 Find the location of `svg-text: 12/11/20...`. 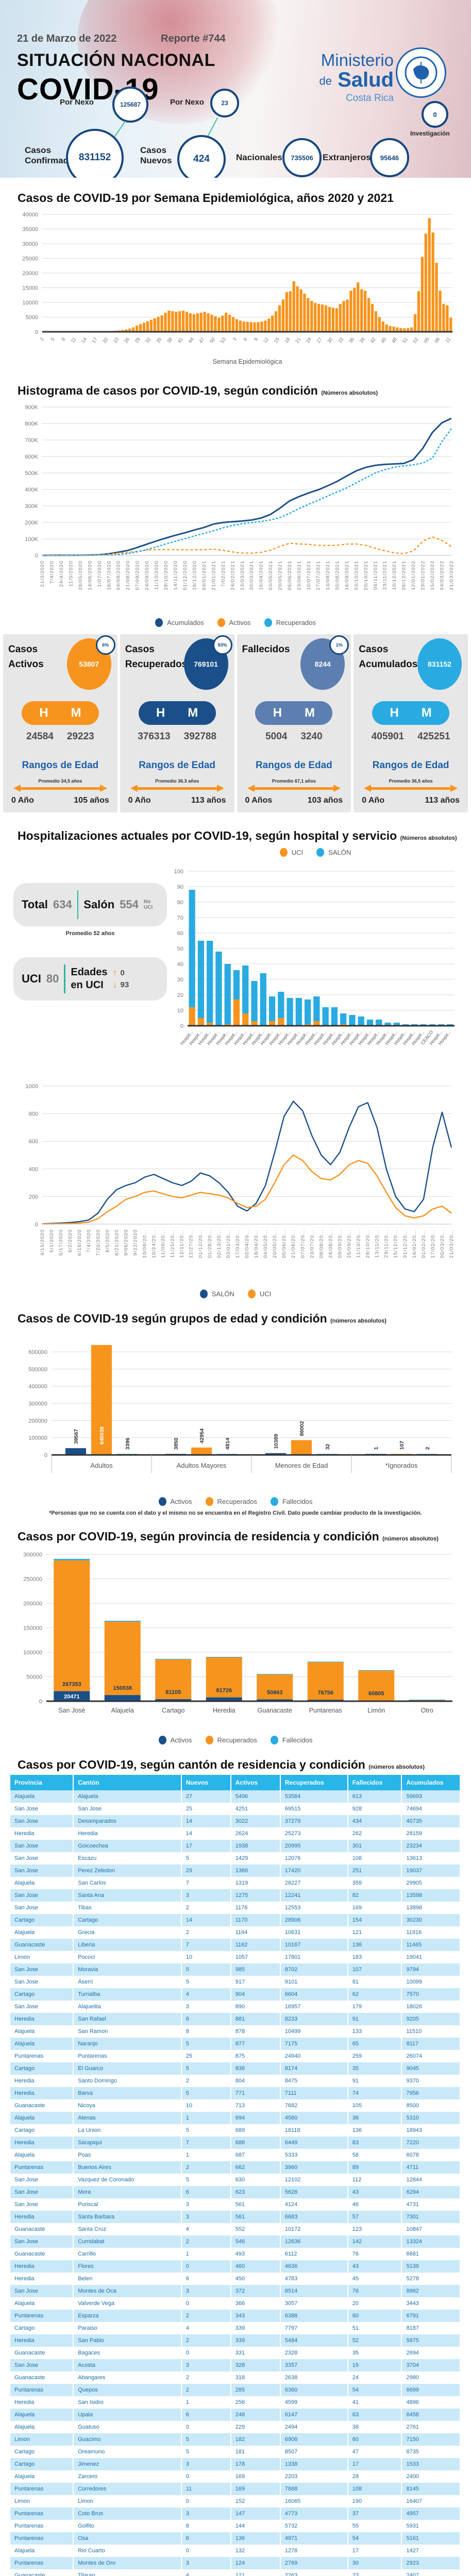

svg-text: 12/11/20... is located at coordinates (182, 1243).